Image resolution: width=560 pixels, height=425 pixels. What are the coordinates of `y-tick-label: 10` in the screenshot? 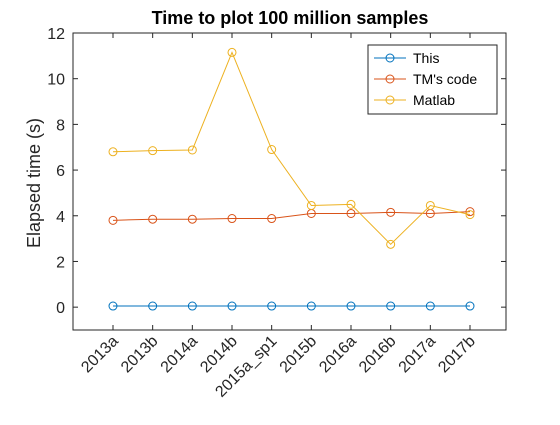 It's located at (56, 80).